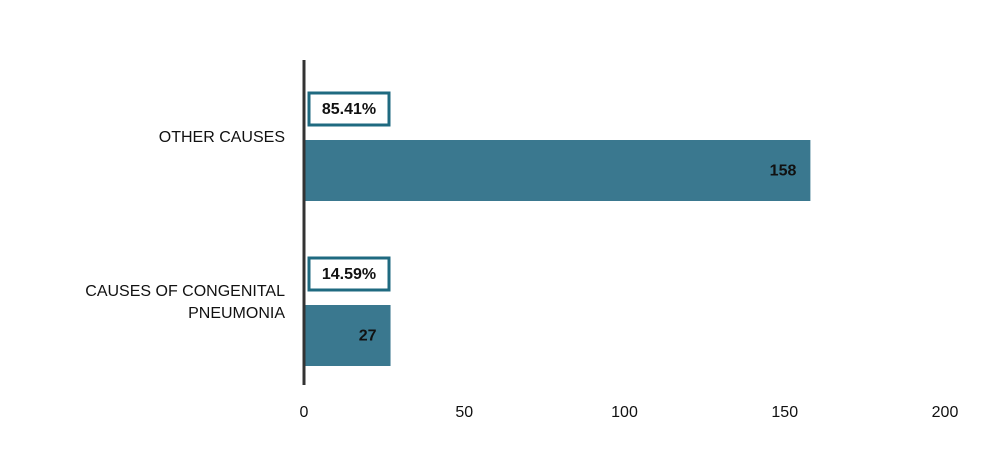 The image size is (1003, 476). I want to click on x-tick-label: 150, so click(784, 412).